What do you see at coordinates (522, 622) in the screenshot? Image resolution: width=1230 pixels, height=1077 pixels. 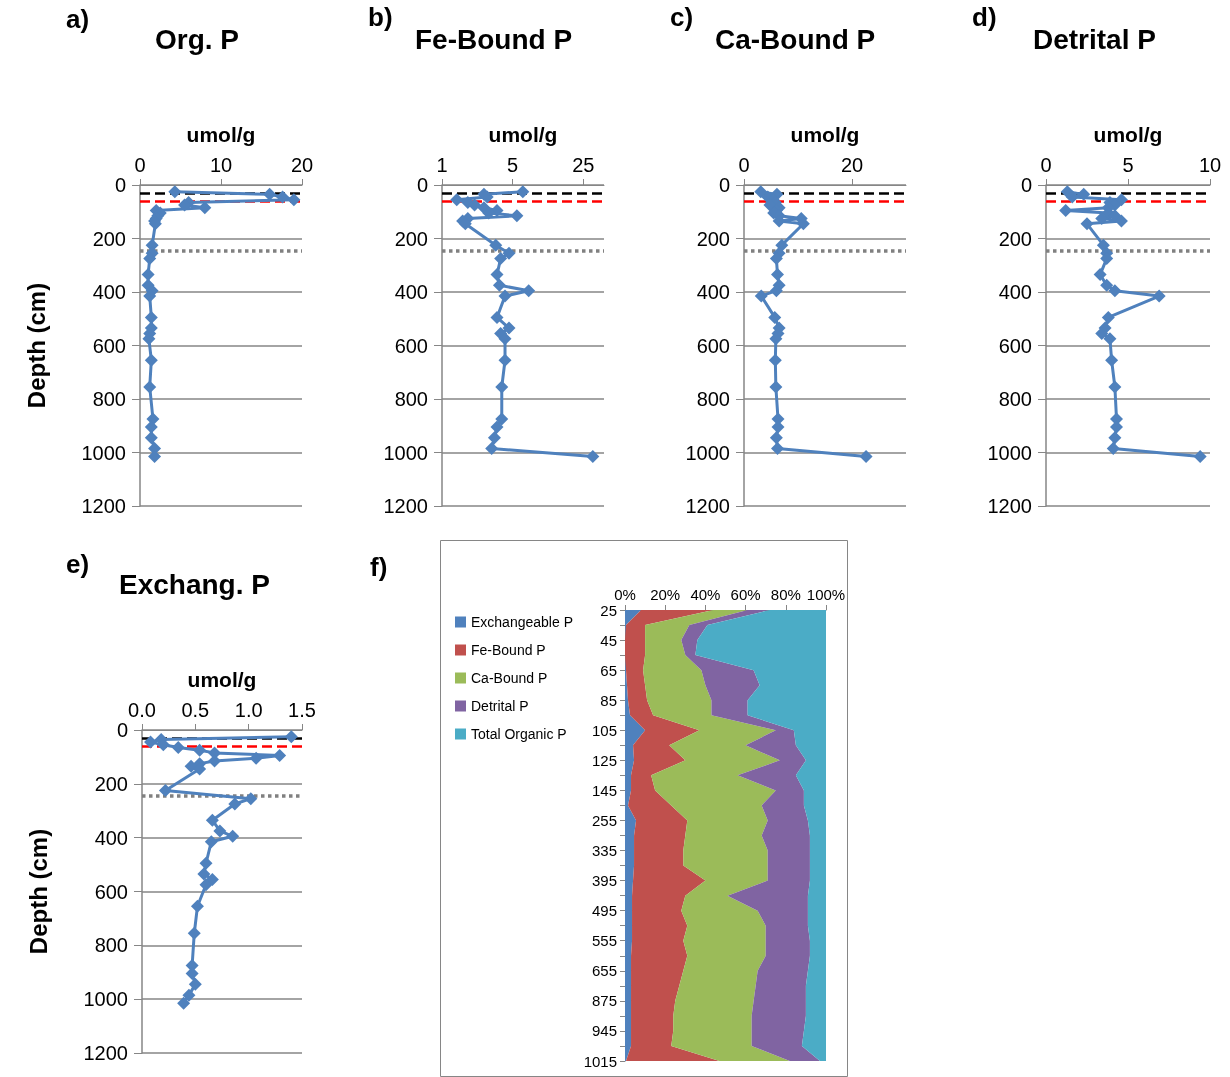 I see `legend-label: Exchangeable P` at bounding box center [522, 622].